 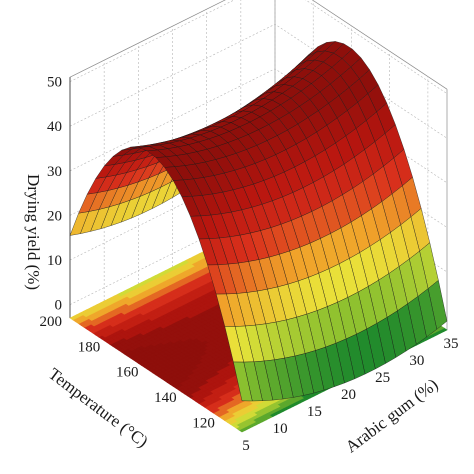 What do you see at coordinates (54, 216) in the screenshot?
I see `z-tick-label: 20` at bounding box center [54, 216].